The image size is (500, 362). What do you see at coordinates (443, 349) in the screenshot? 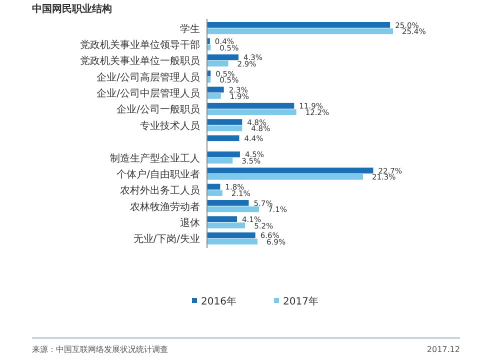
I see `text: 2017.12` at bounding box center [443, 349].